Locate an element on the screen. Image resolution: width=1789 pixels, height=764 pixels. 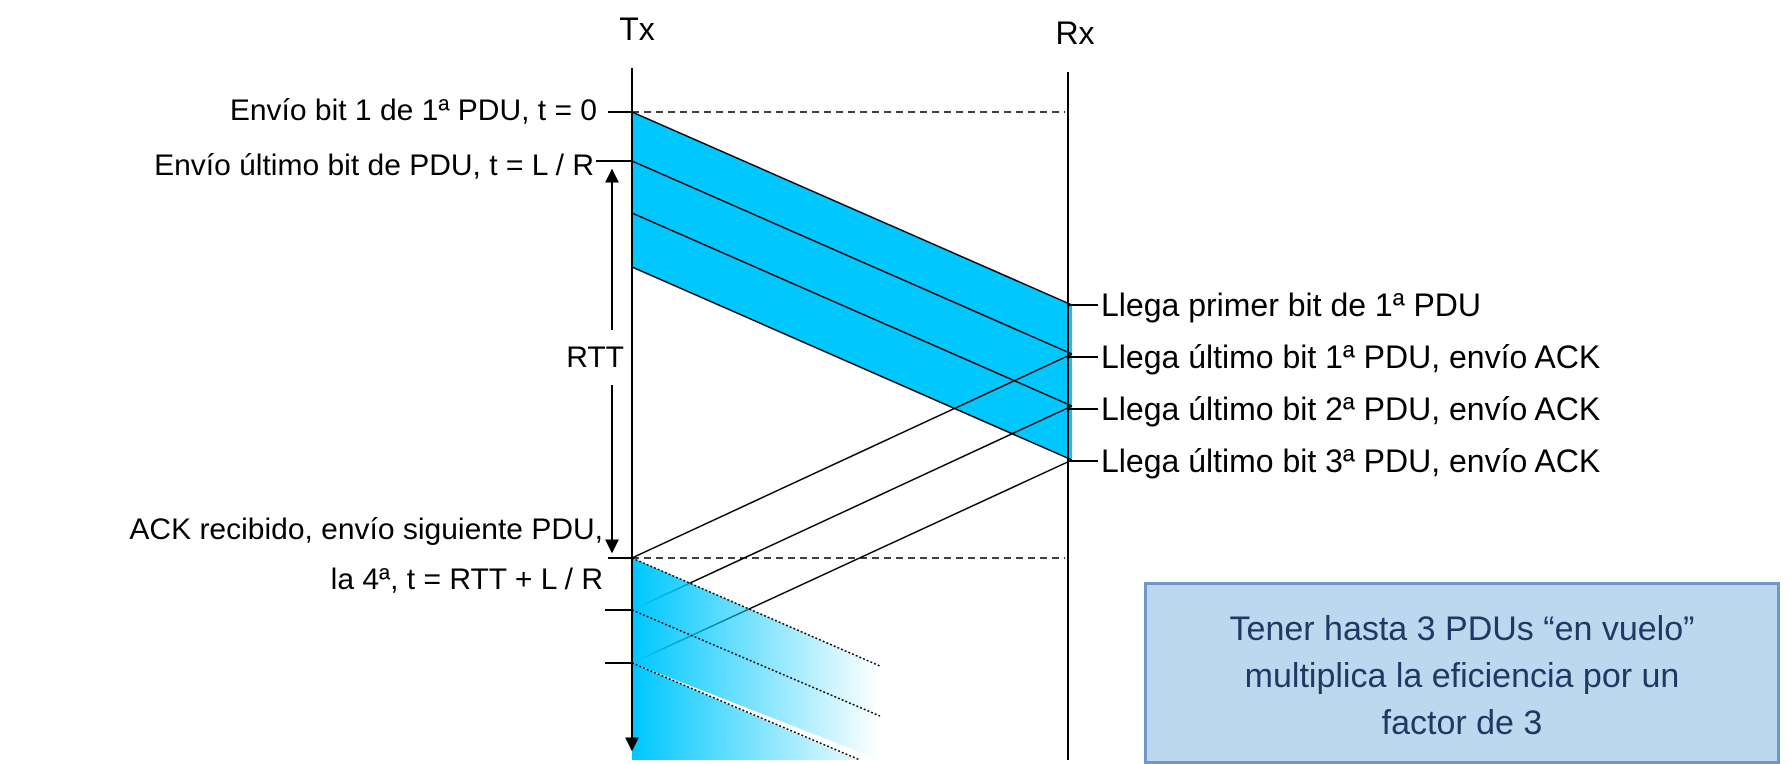
label-ack-received-line2: la 4ª, t = RTT + L / R is located at coordinates (467, 579).